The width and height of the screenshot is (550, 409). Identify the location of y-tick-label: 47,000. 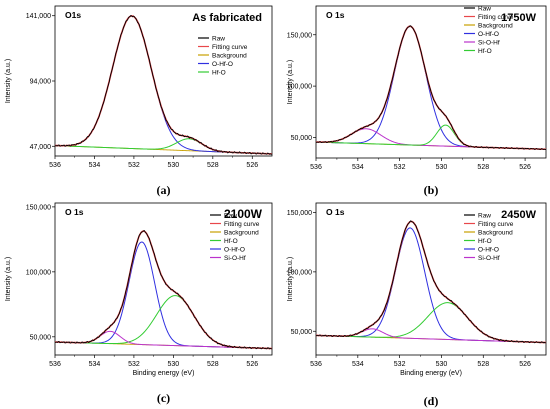
(41, 147).